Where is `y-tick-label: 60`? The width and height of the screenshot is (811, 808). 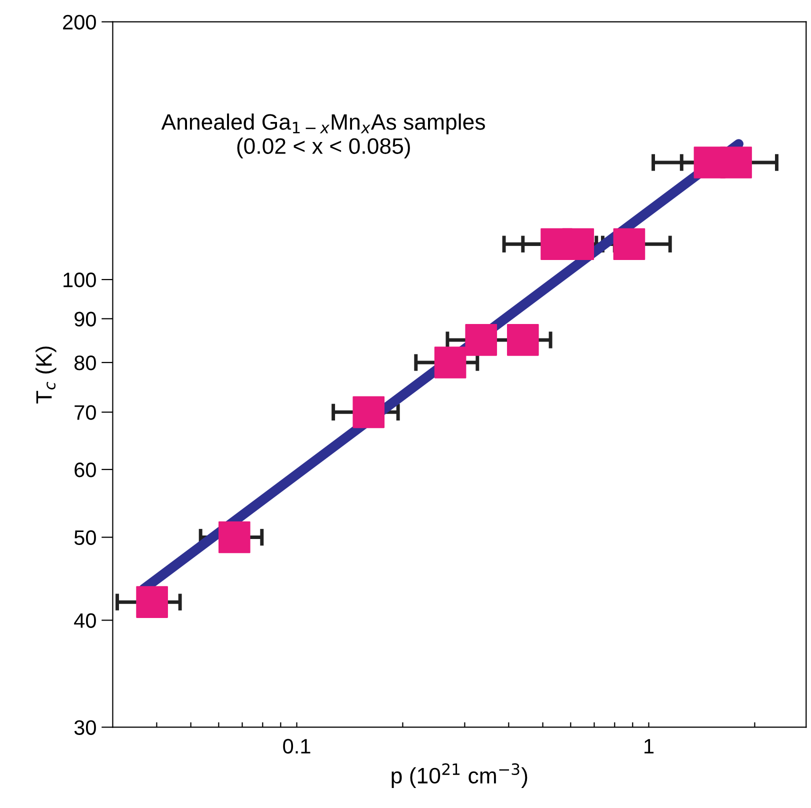
y-tick-label: 60 is located at coordinates (85, 470).